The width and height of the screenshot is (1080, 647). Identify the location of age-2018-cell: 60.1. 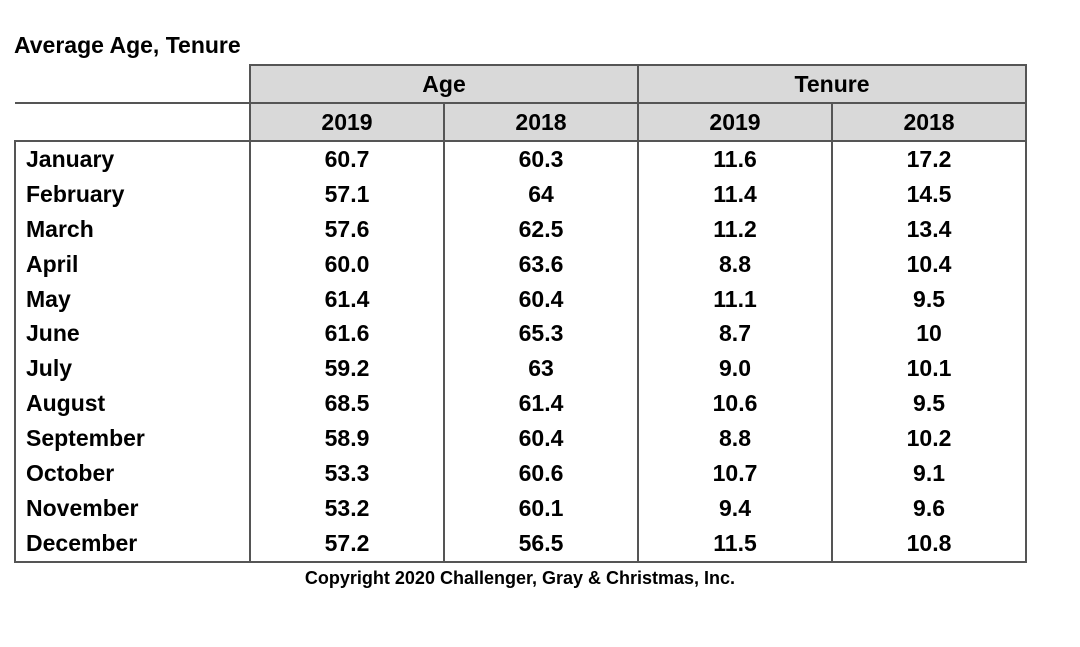
(542, 508).